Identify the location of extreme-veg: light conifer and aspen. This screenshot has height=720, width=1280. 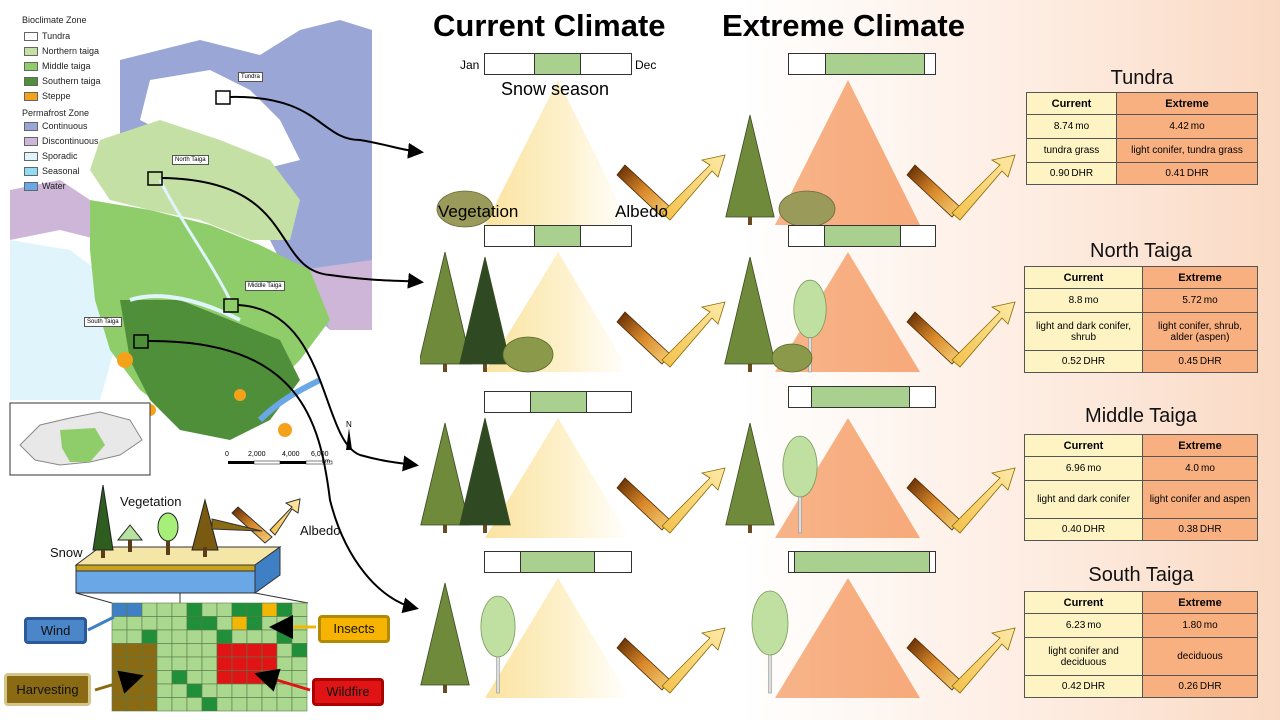
(1200, 499).